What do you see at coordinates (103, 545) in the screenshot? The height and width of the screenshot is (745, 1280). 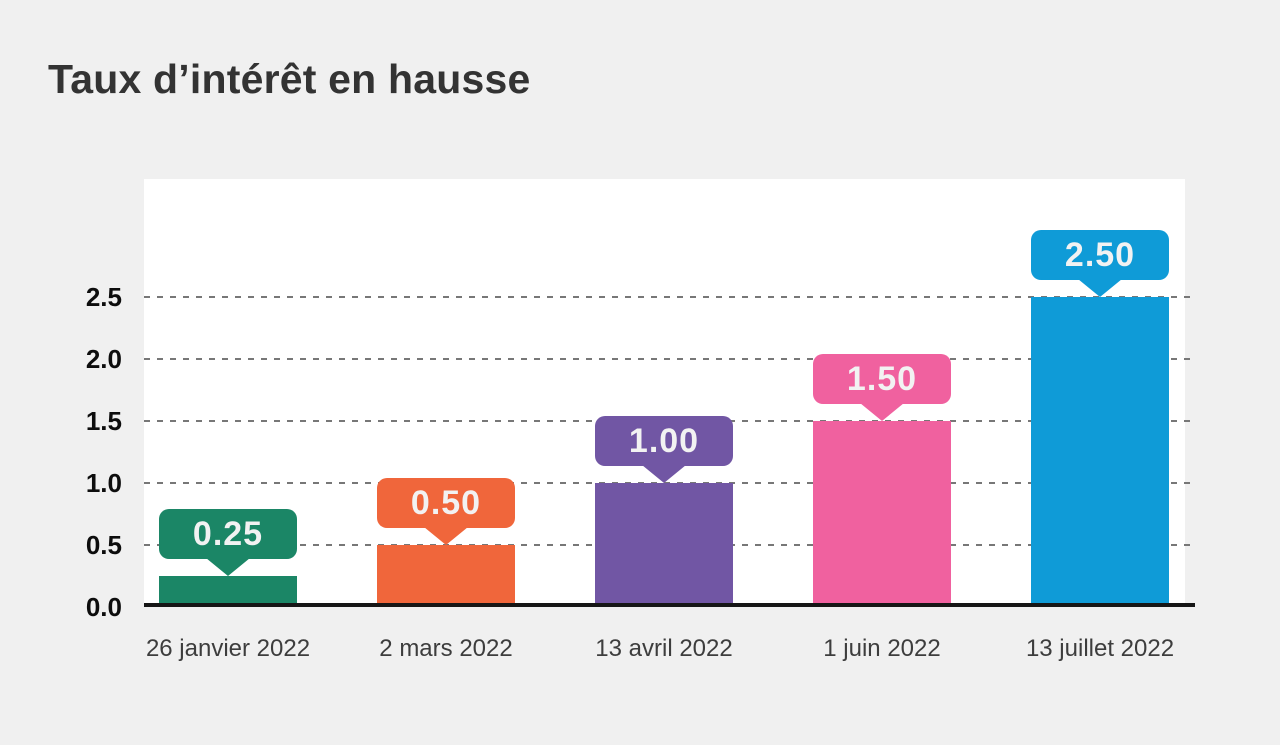 I see `y-axis-label: 0.5` at bounding box center [103, 545].